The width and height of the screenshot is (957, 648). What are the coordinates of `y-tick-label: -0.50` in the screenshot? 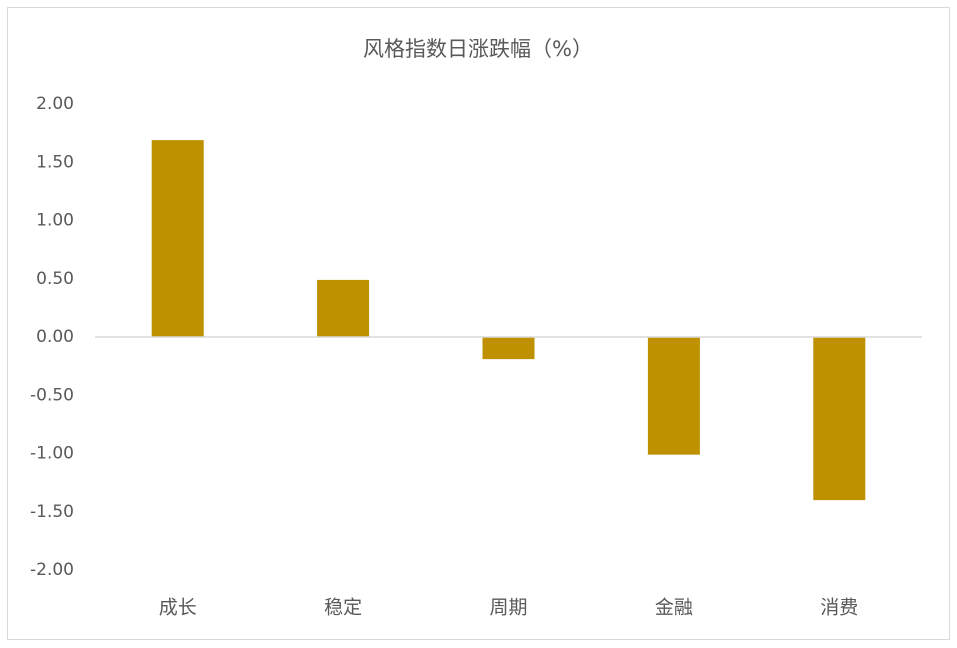 It's located at (52, 395).